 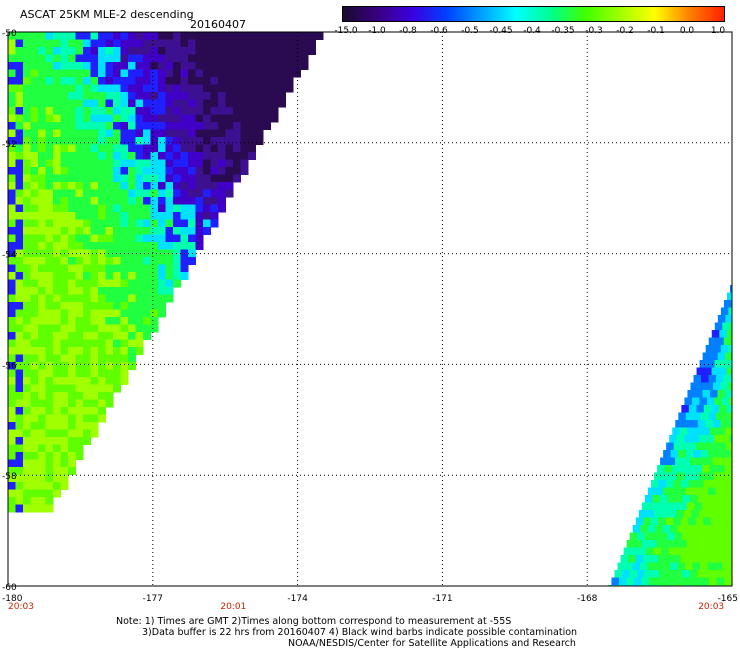 I want to click on colorbar-label: -0.5, so click(x=470, y=31).